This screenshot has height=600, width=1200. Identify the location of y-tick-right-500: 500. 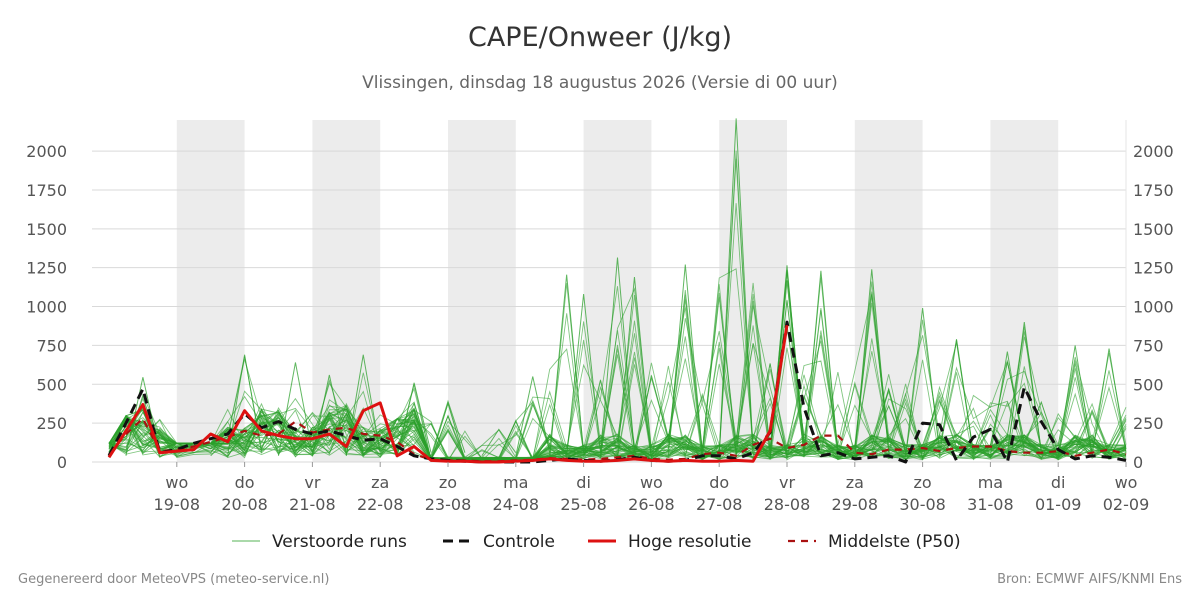
(1148, 384).